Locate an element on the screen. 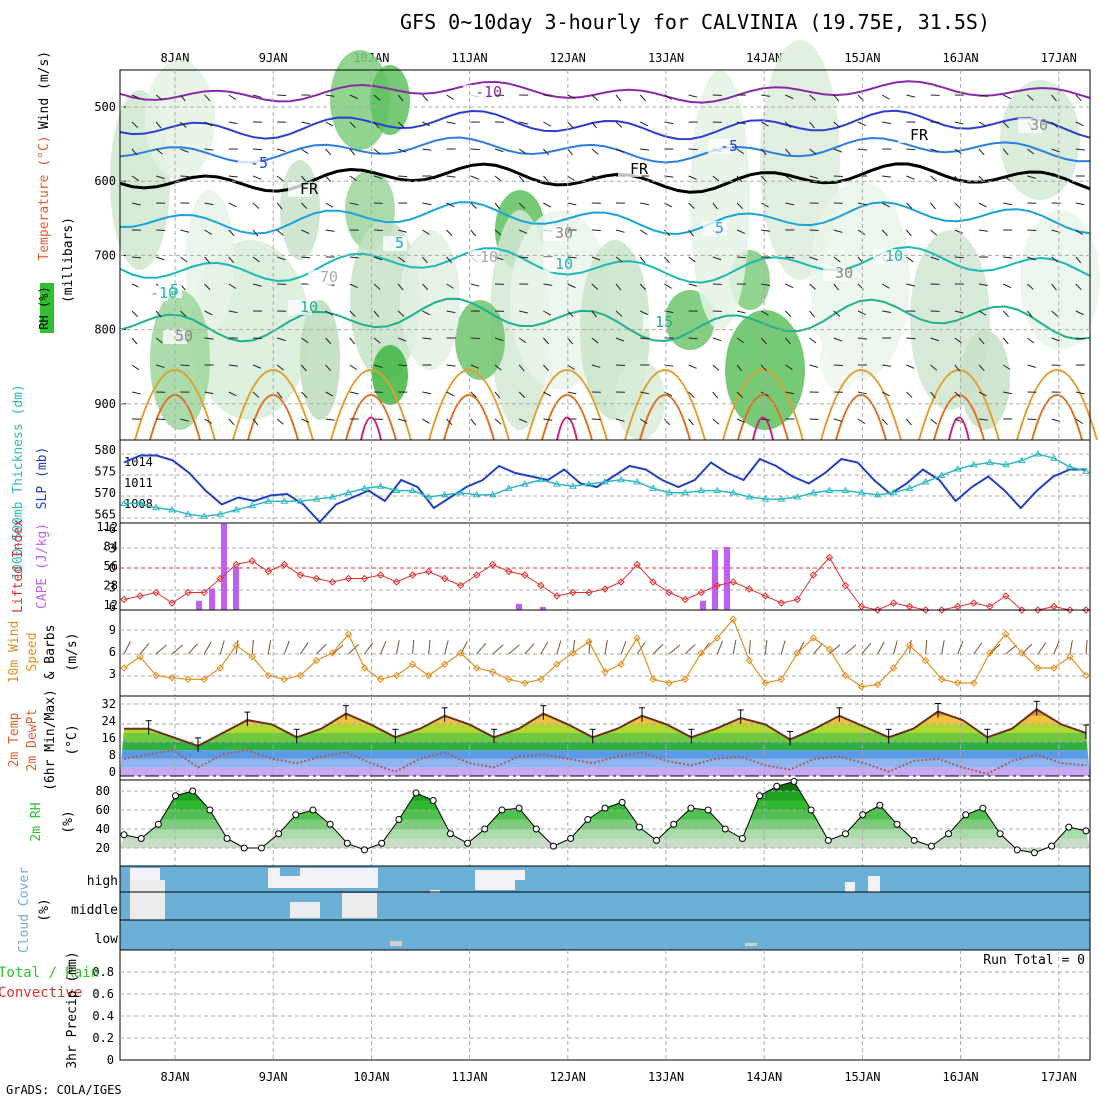  contour-label: 10 is located at coordinates (489, 257).